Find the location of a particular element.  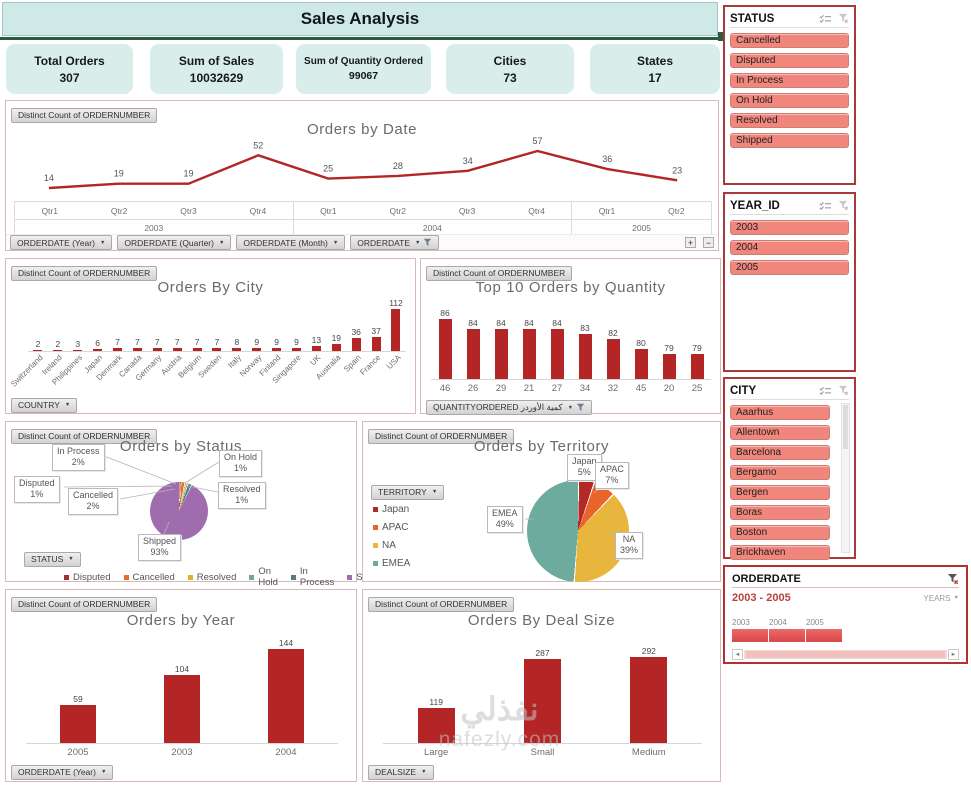

scrollbar-thumb is located at coordinates (845, 654).